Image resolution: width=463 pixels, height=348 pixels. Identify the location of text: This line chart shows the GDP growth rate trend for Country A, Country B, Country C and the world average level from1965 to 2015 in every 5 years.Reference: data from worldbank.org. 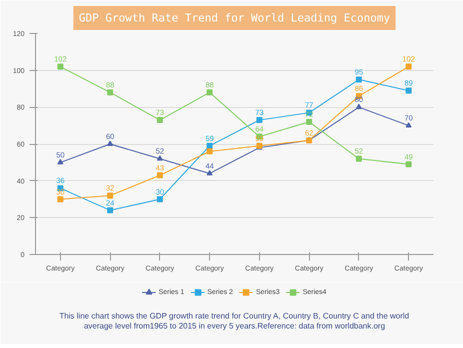
(234, 321).